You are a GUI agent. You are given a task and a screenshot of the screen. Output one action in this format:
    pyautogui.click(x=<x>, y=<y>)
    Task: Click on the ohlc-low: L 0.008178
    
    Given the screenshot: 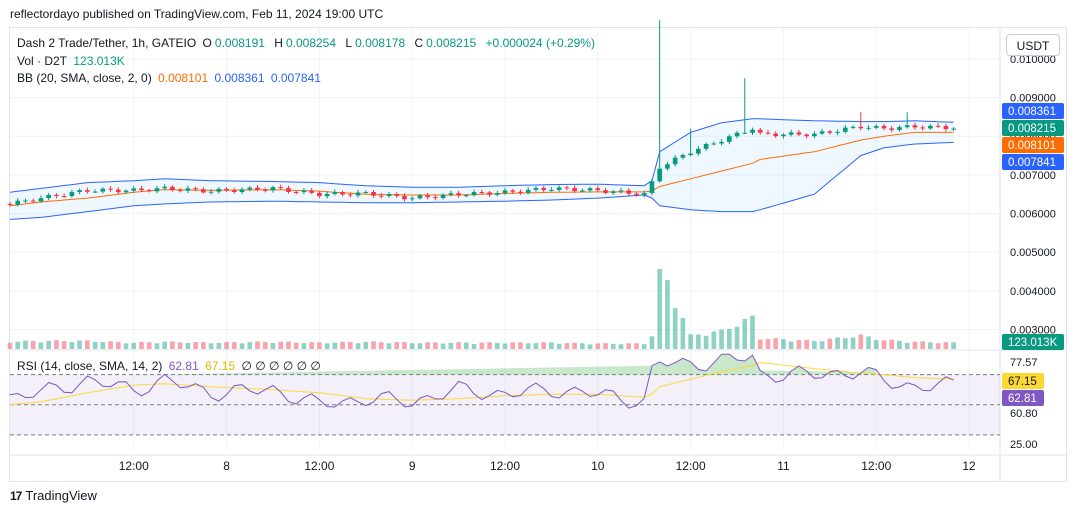 What is the action you would take?
    pyautogui.click(x=375, y=43)
    